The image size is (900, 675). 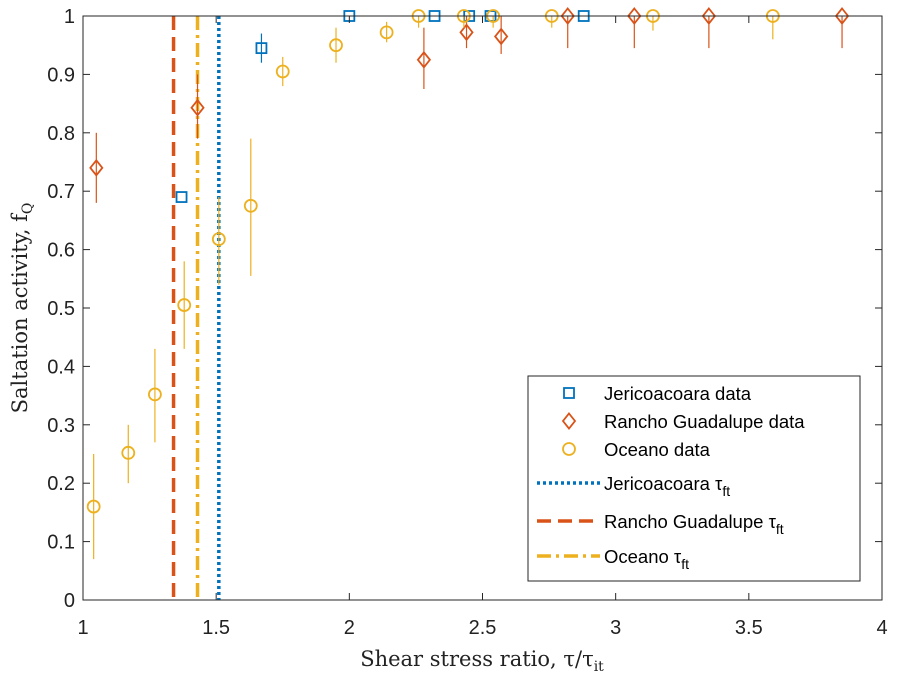 I want to click on x-tick-label-4: 3, so click(x=615, y=628).